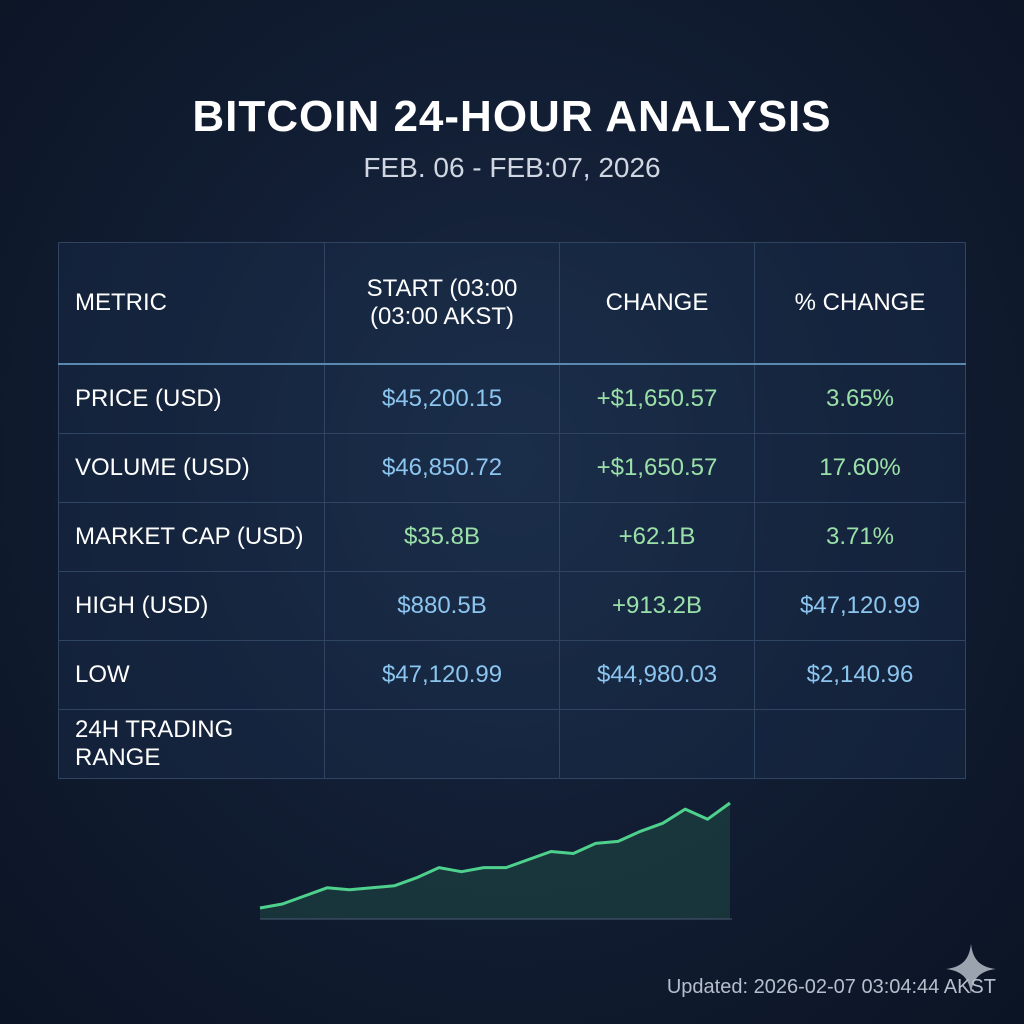 This screenshot has height=1024, width=1024. I want to click on page-subtitle: FEB. 06 - FEB:07, 2026, so click(512, 167).